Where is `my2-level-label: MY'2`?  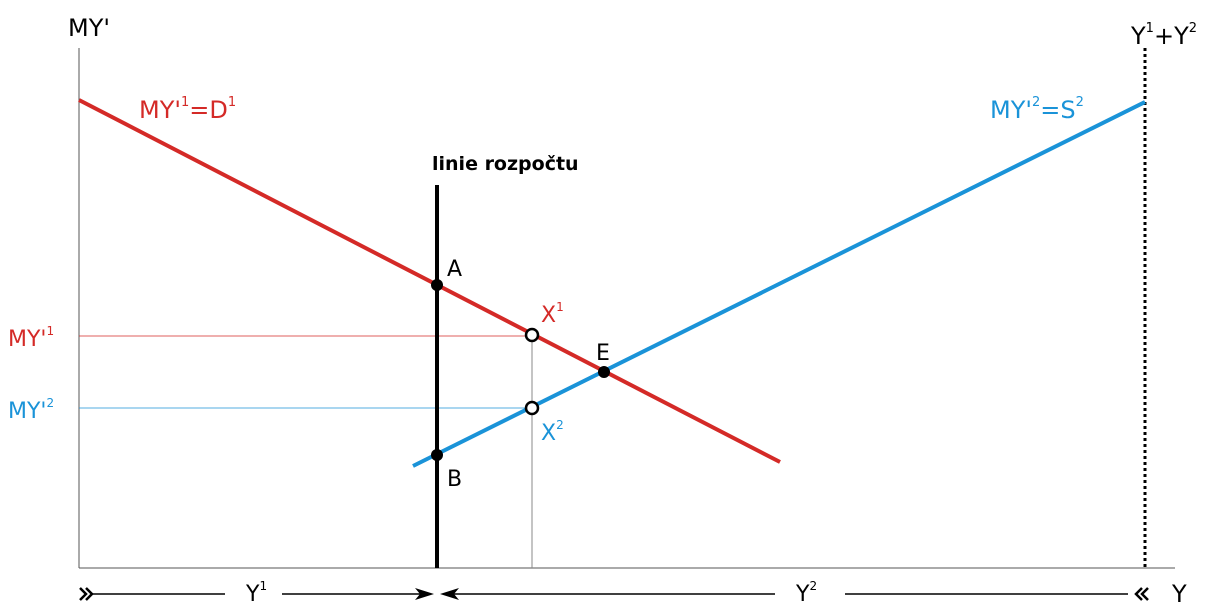 my2-level-label: MY'2 is located at coordinates (31, 410).